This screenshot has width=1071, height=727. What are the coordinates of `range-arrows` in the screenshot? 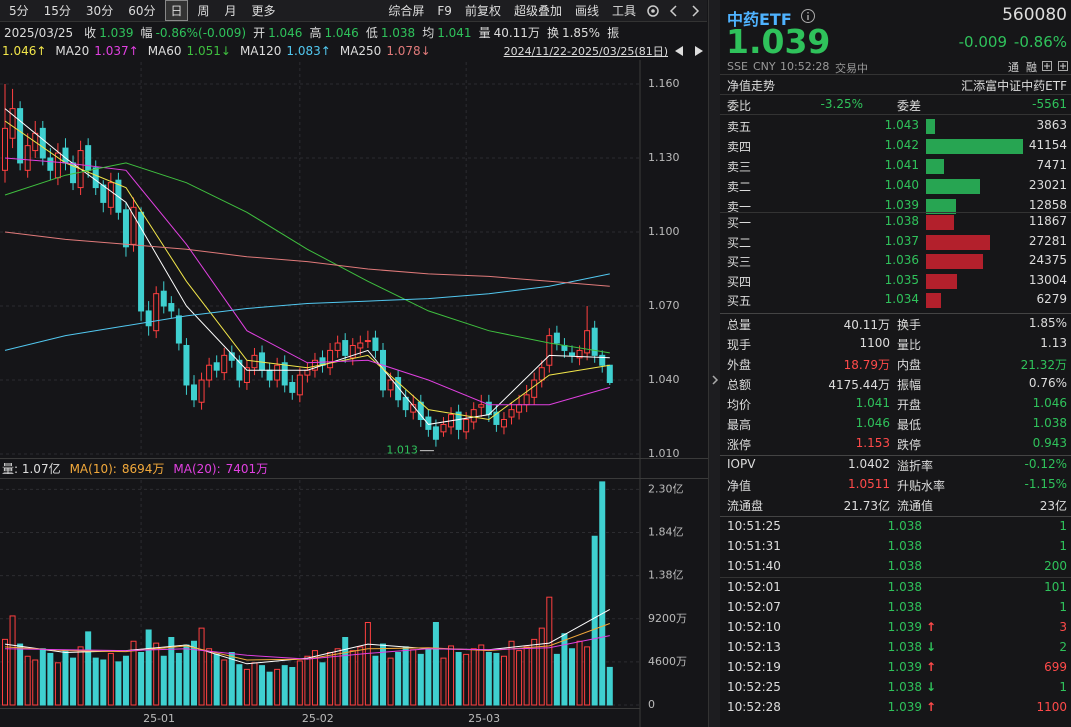 It's located at (691, 51).